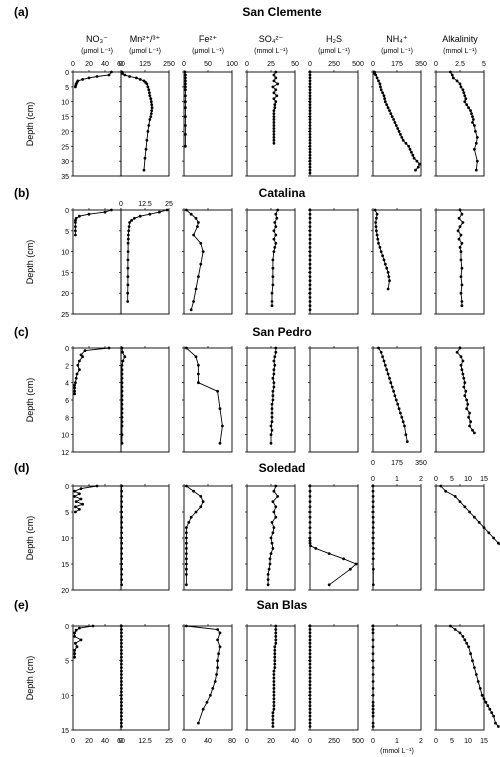  I want to click on tick-a-top-no3: 60, so click(121, 64).